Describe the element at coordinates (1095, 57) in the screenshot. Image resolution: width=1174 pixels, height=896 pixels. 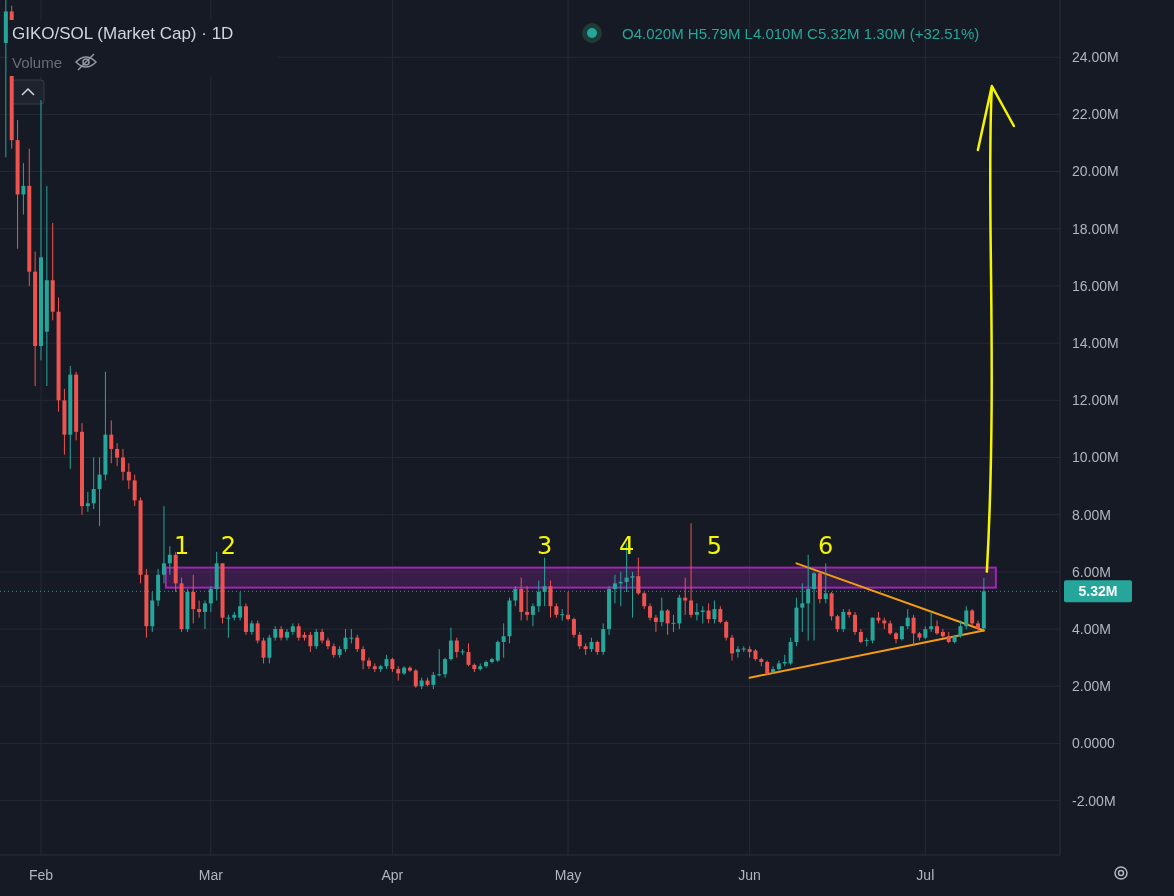
I see `y-tick-label: 24.00M` at that location.